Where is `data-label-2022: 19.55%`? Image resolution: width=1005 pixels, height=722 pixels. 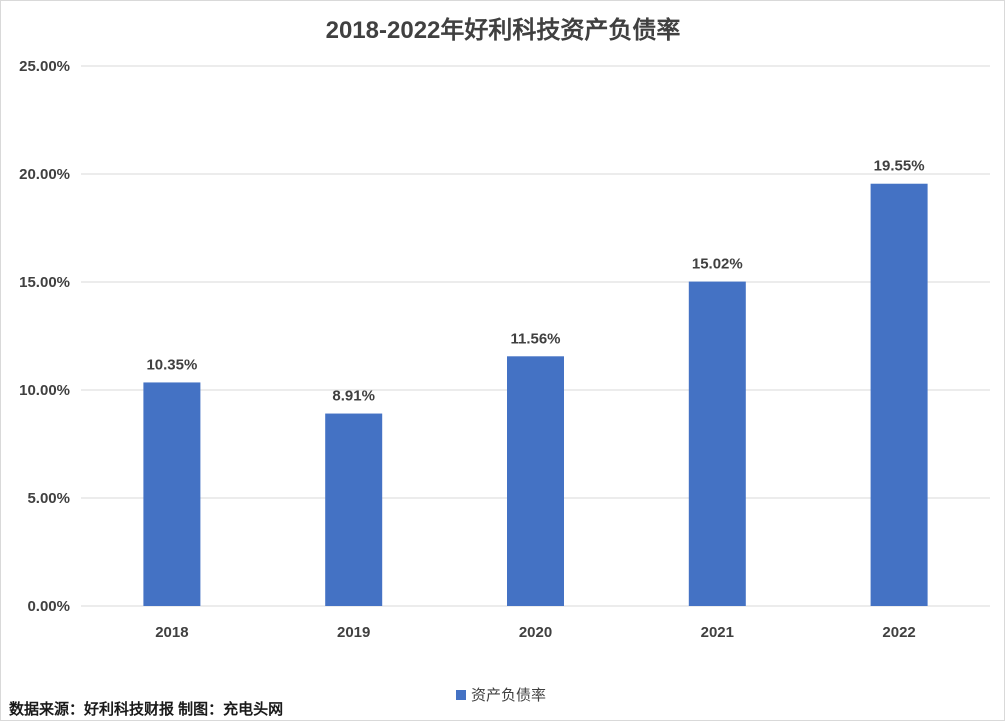 data-label-2022: 19.55% is located at coordinates (899, 166).